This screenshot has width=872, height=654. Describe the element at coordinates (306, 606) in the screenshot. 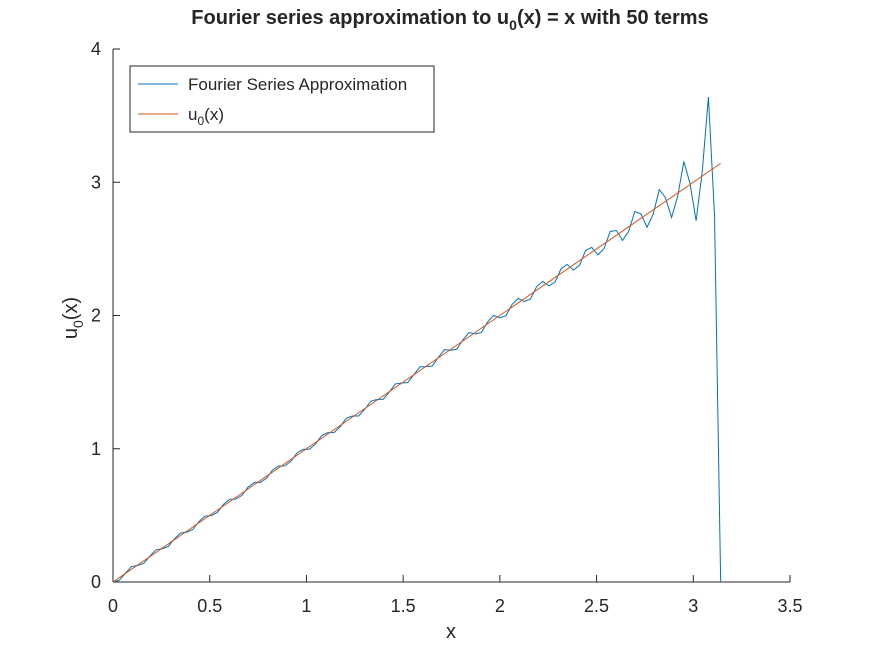

I see `x-tick-label: 1` at that location.